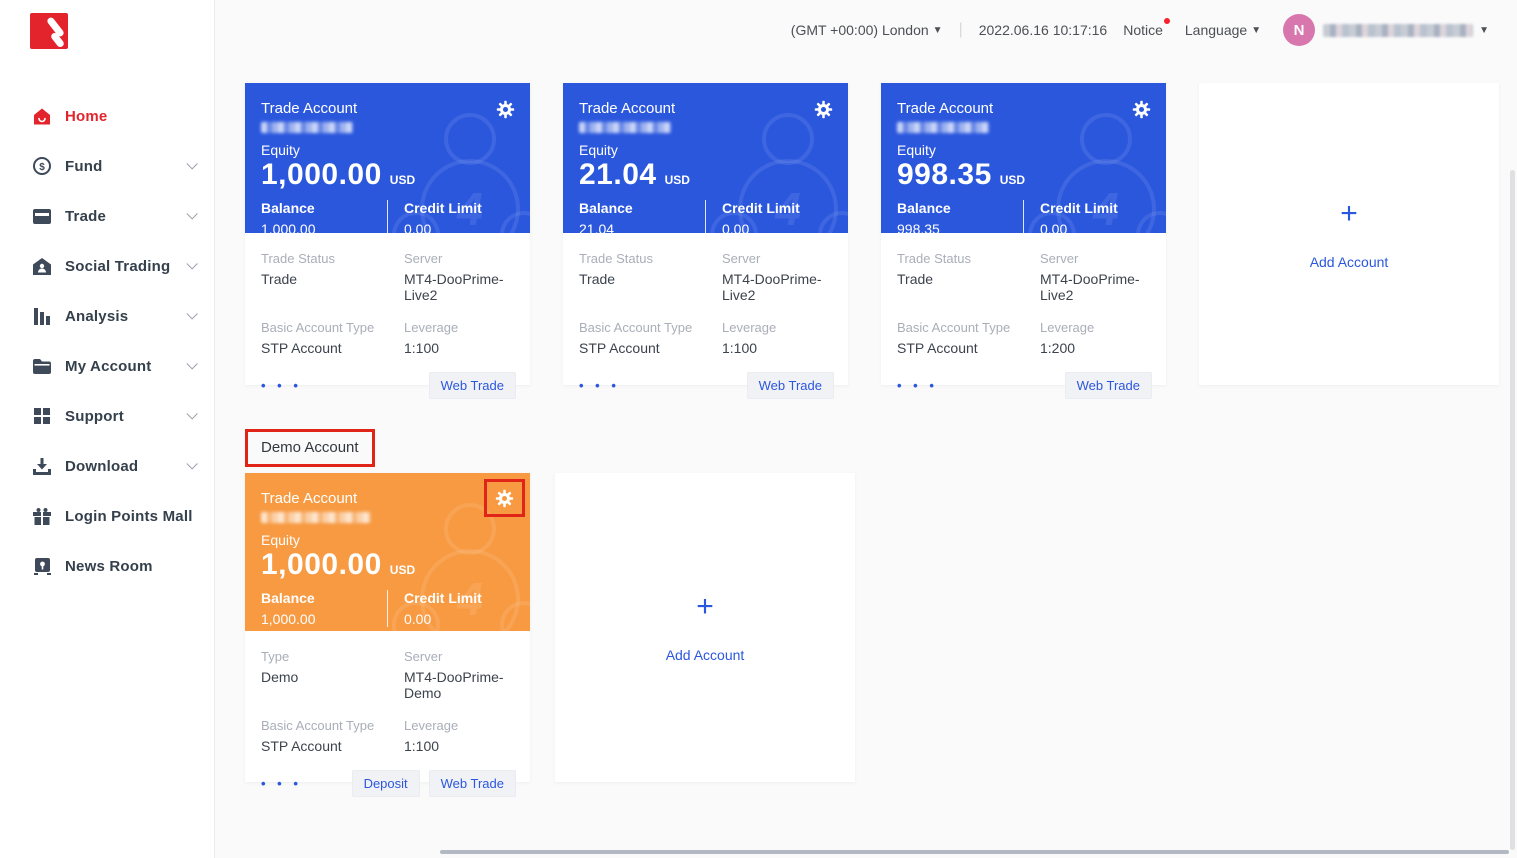 This screenshot has height=858, width=1517. Describe the element at coordinates (107, 516) in the screenshot. I see `sidebar-item-login-points-mall: Login Points Mall` at that location.